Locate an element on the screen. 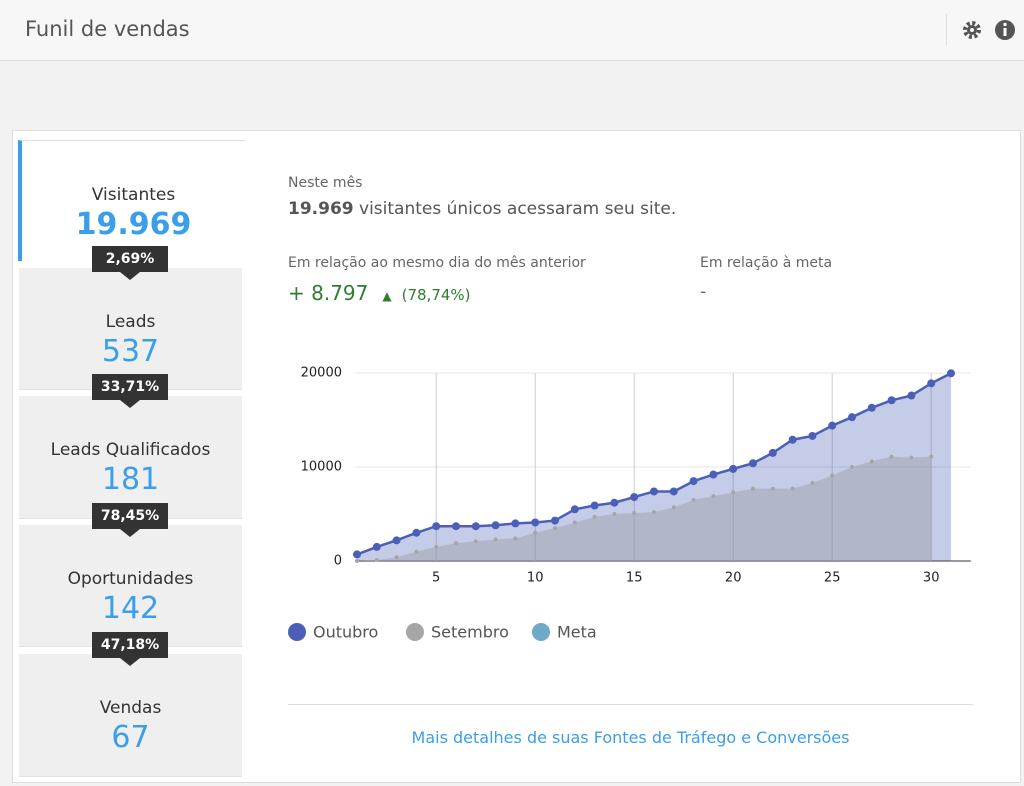 This screenshot has width=1024, height=786. stage-label: Vendas is located at coordinates (130, 708).